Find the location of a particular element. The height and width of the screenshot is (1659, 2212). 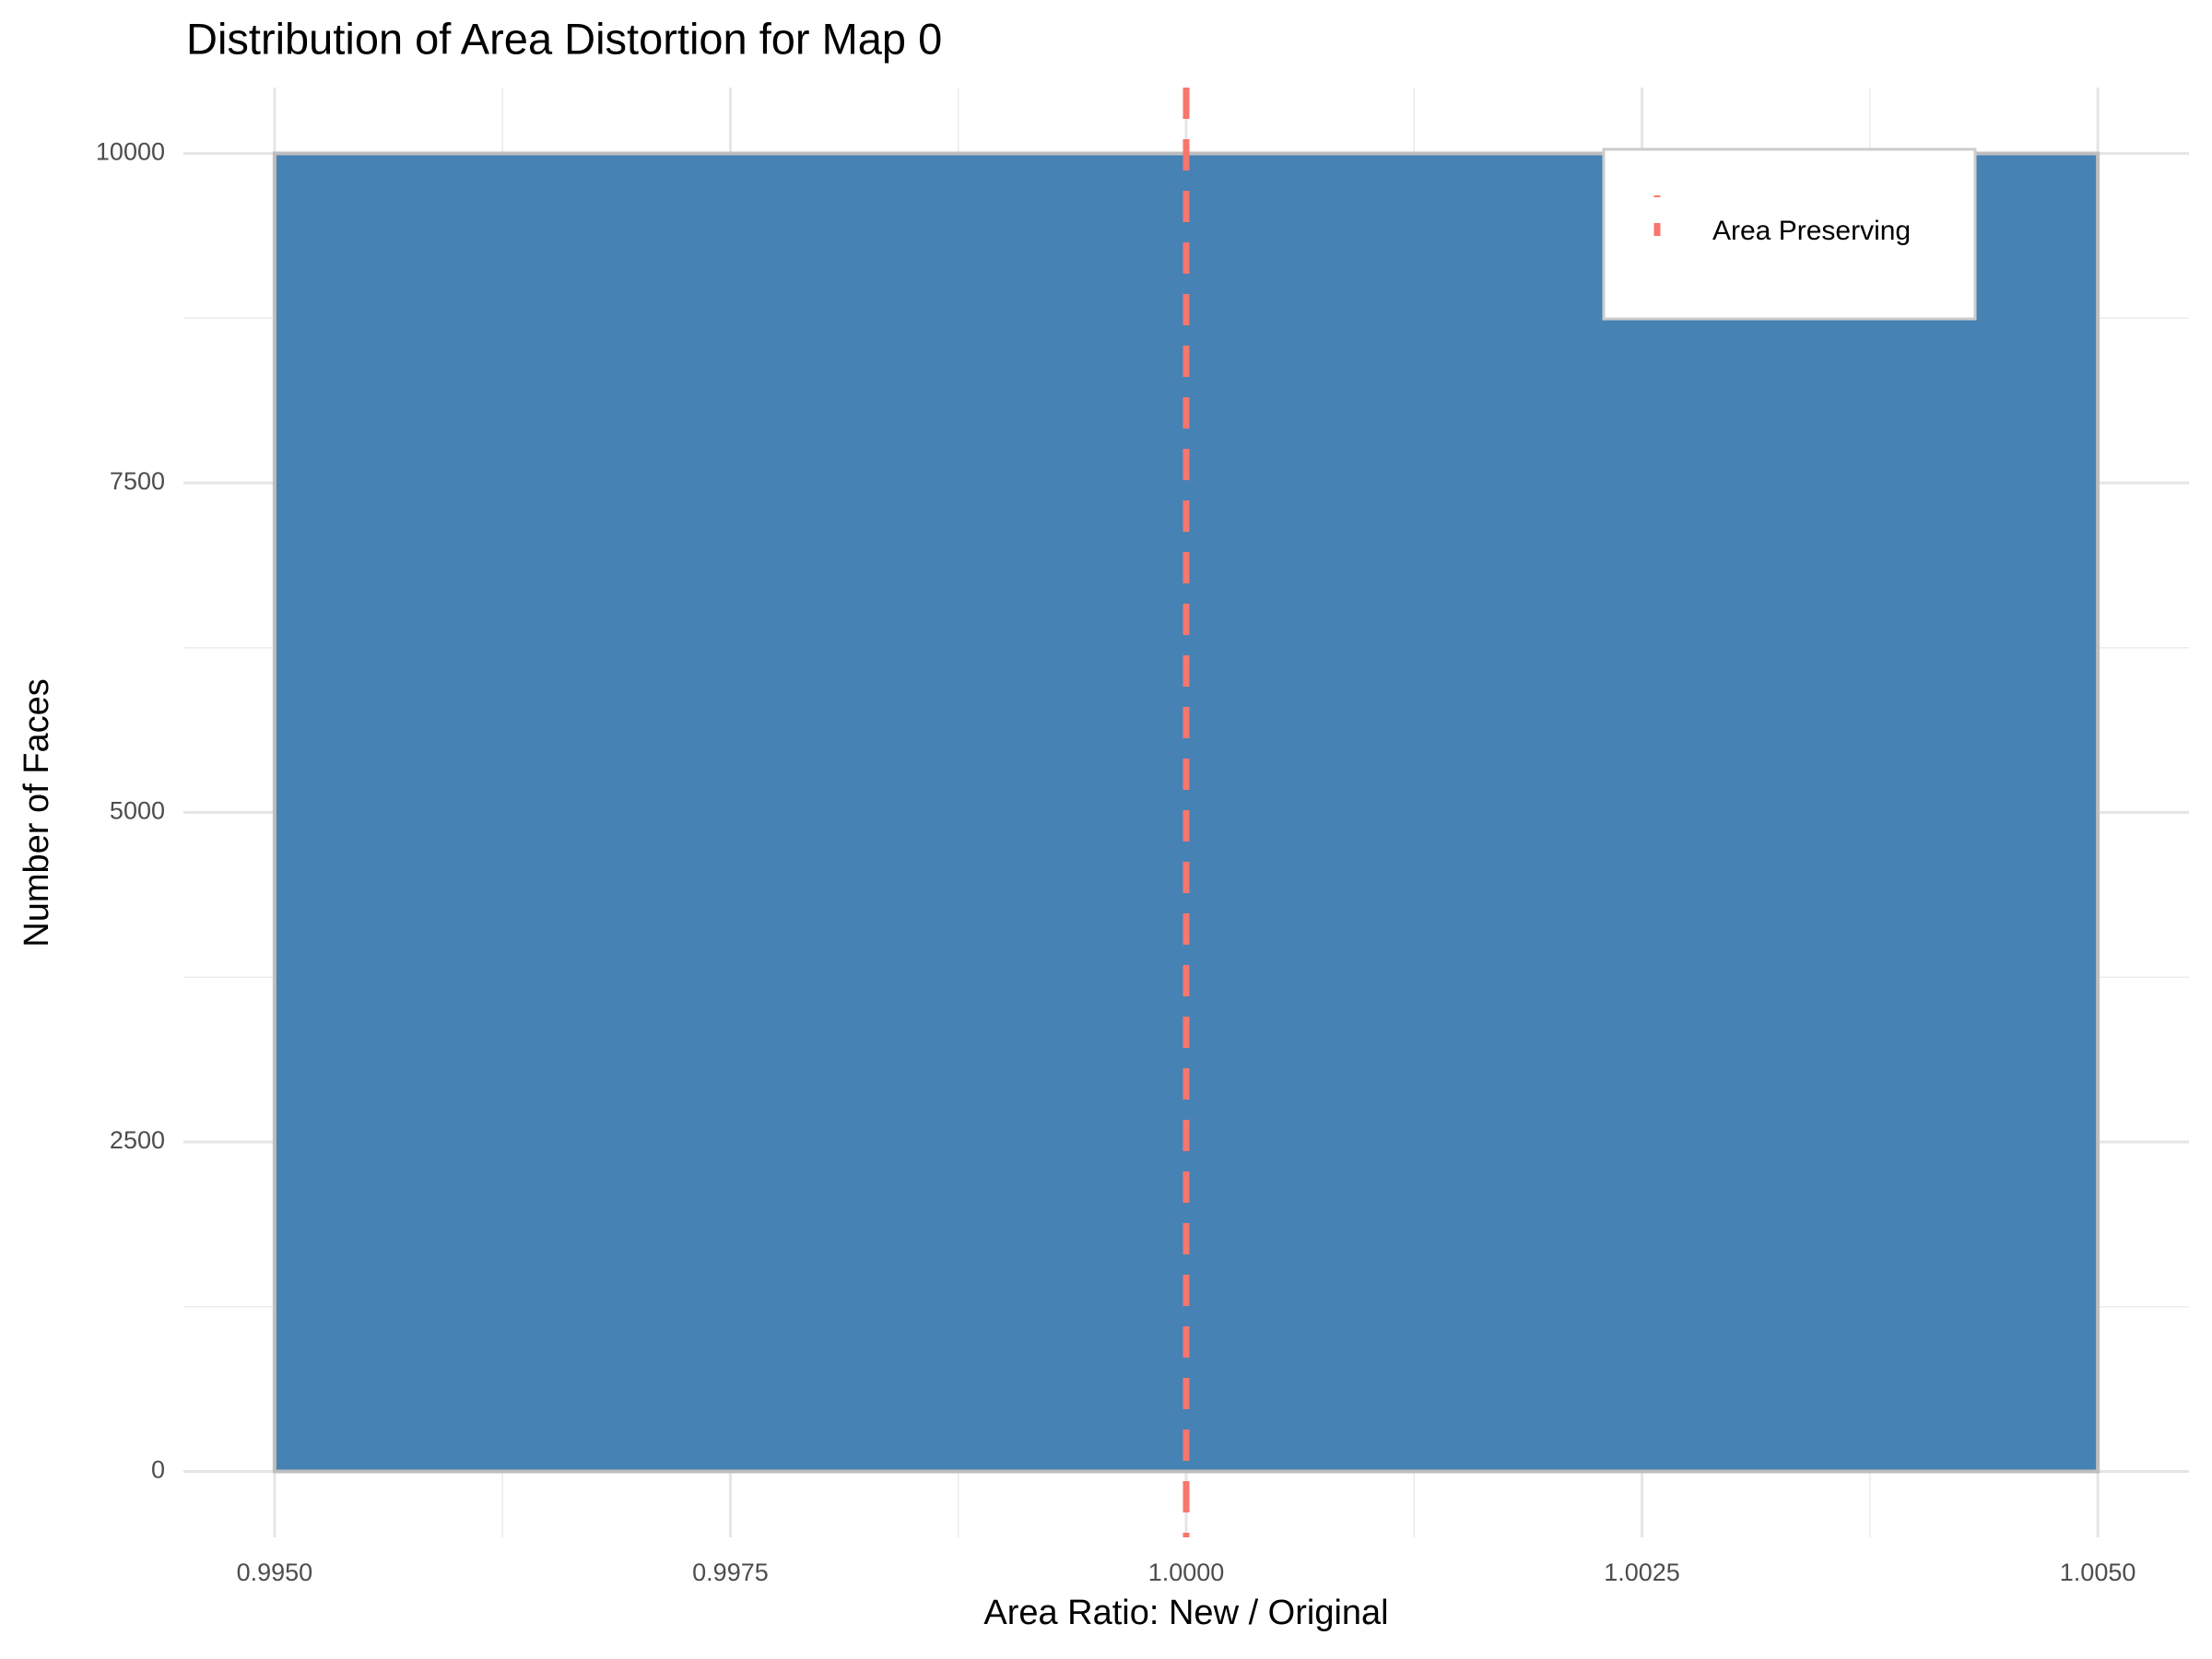

y-tick-label: 2500 is located at coordinates (137, 1140).